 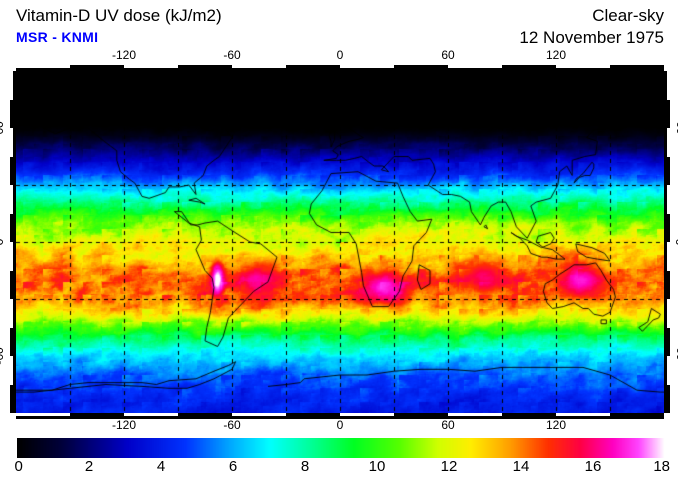 I want to click on colorbar-tick-8: 8, so click(x=305, y=466).